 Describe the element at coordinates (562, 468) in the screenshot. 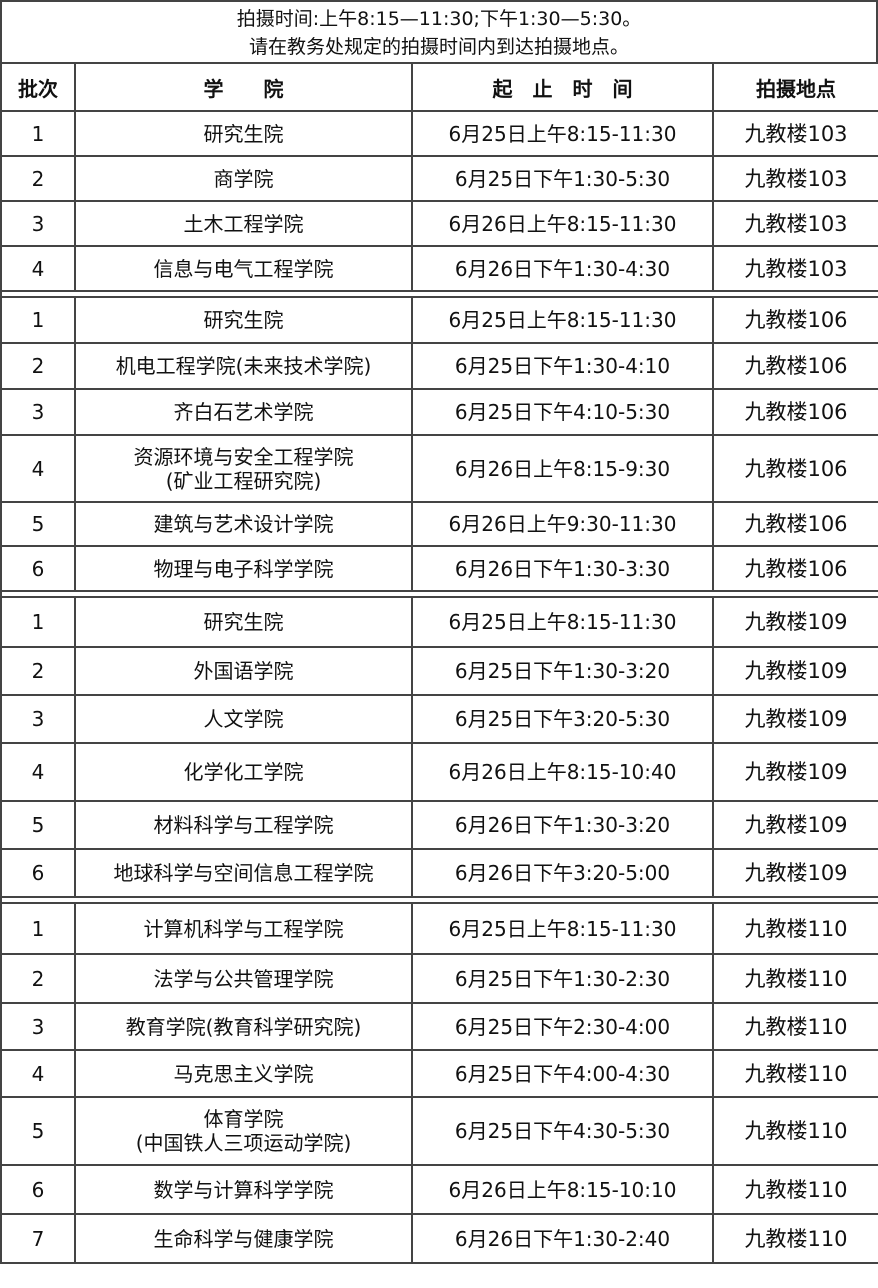

I see `time-cell: 6月26日上午8:15-9:30` at that location.